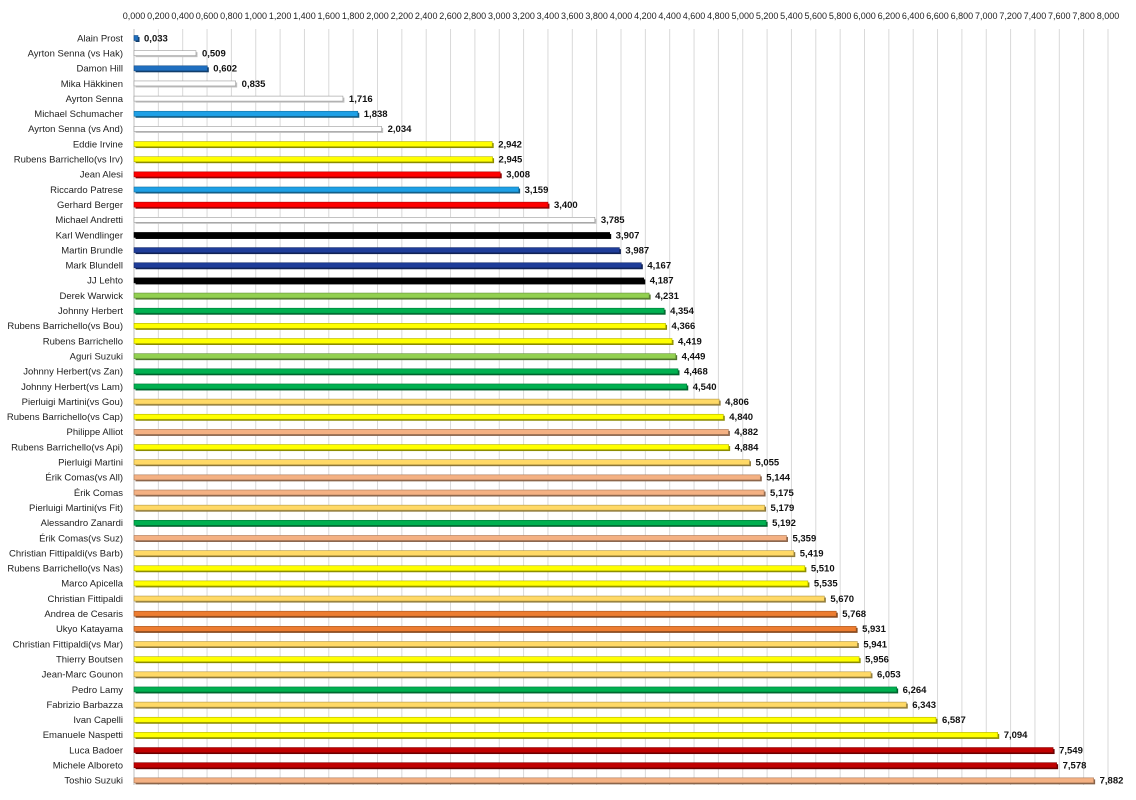 Image resolution: width=1136 pixels, height=800 pixels. I want to click on x-tick-label: 6,400, so click(913, 16).